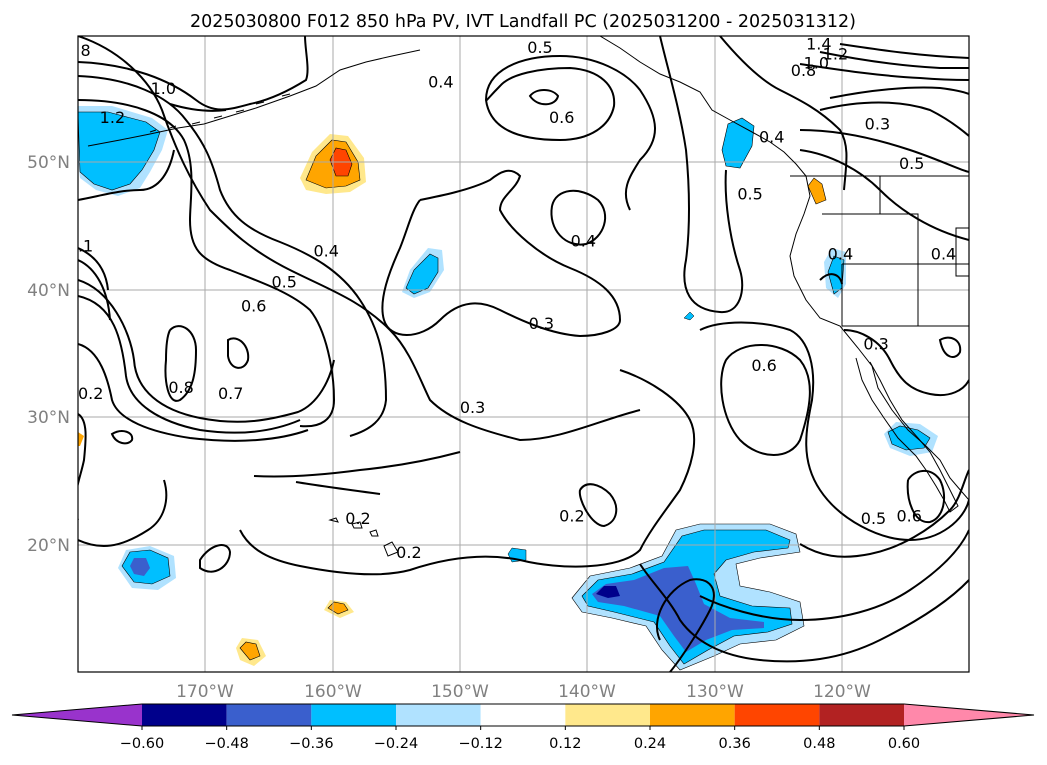 Image resolution: width=1047 pixels, height=765 pixels. I want to click on longitude-labels: 170°W 160°W 150°W 140°W 130°W 120°W, so click(523, 692).